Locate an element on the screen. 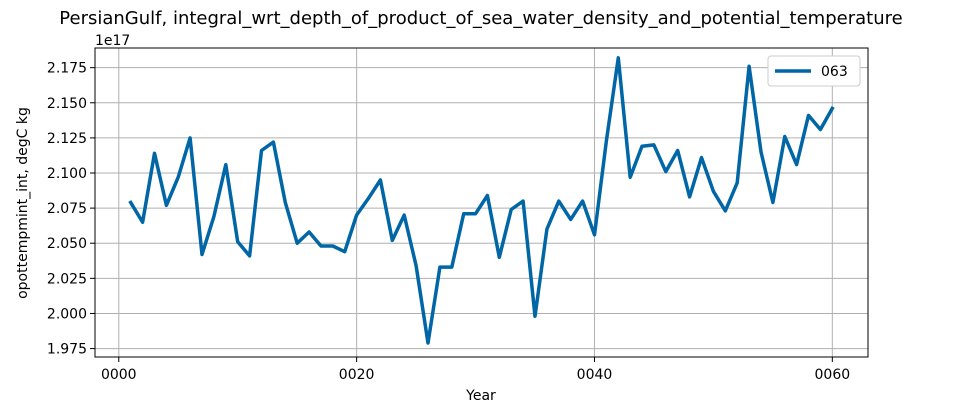 The height and width of the screenshot is (412, 962). x-tick-label: 0040 is located at coordinates (595, 375).